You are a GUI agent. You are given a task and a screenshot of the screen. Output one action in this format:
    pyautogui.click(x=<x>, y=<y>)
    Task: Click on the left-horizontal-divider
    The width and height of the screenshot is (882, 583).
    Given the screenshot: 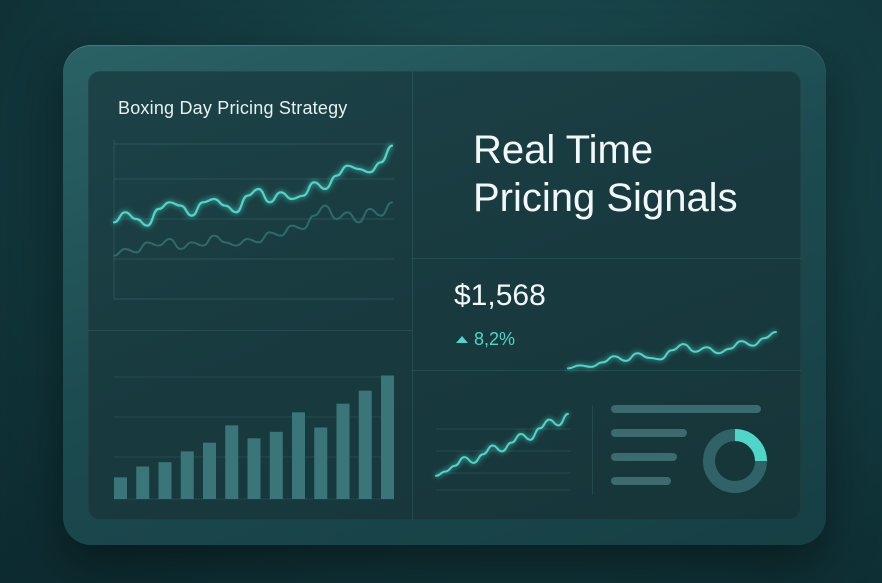 What is the action you would take?
    pyautogui.click(x=250, y=330)
    